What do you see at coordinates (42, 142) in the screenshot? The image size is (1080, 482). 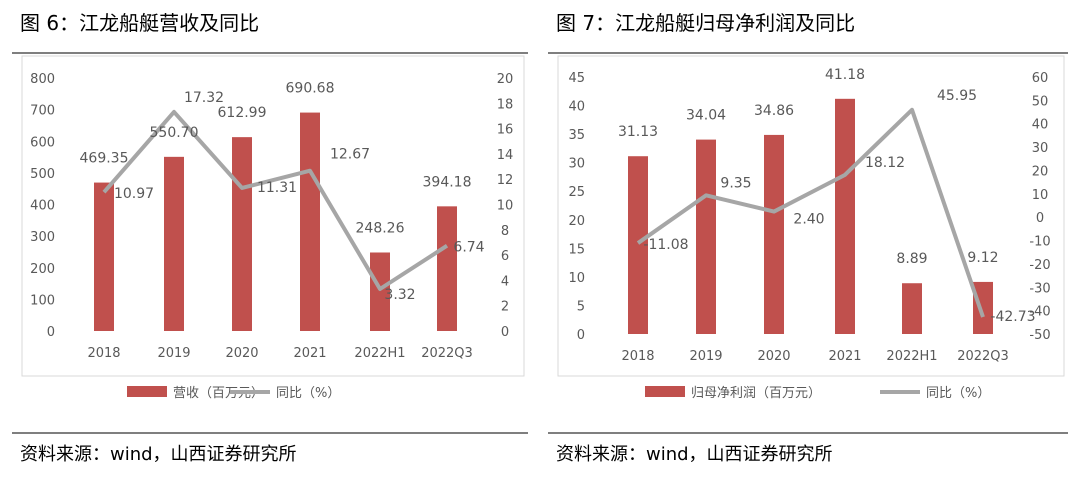 I see `y-left-tick: 600` at bounding box center [42, 142].